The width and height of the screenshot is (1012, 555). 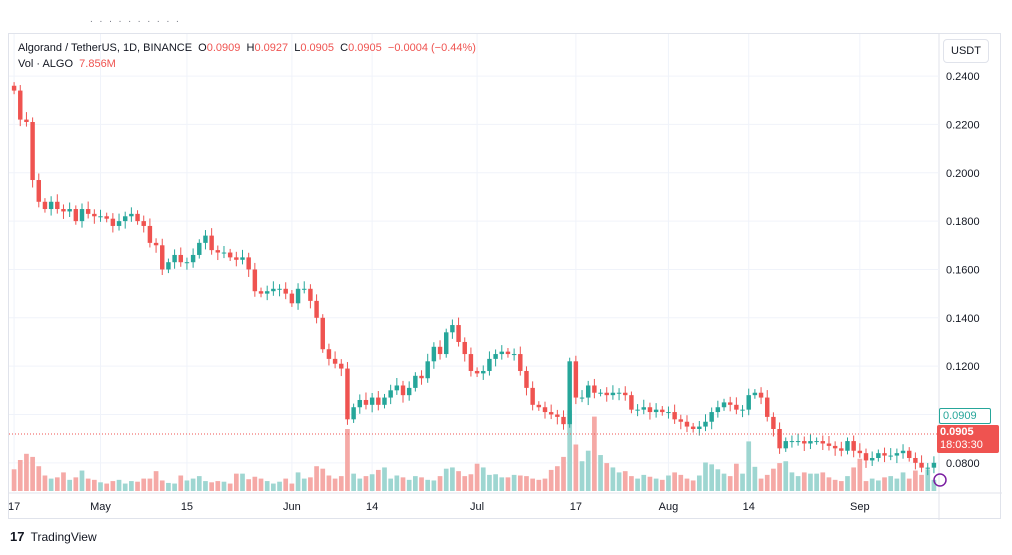 I want to click on last-price-tag: 0.0905 18:03:30, so click(x=968, y=439).